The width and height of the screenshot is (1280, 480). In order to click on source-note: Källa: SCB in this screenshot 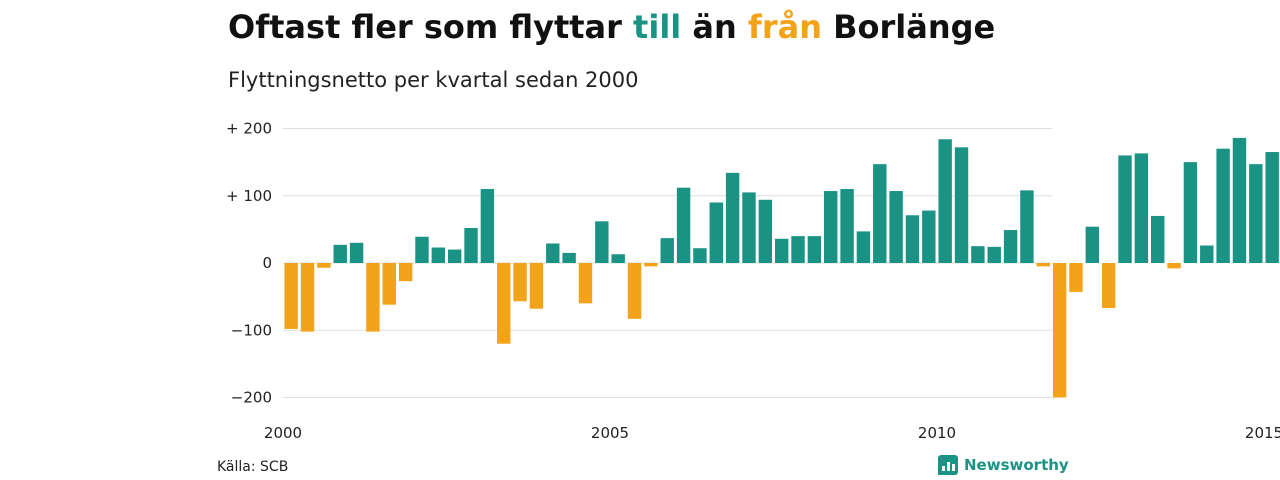, I will do `click(253, 467)`.